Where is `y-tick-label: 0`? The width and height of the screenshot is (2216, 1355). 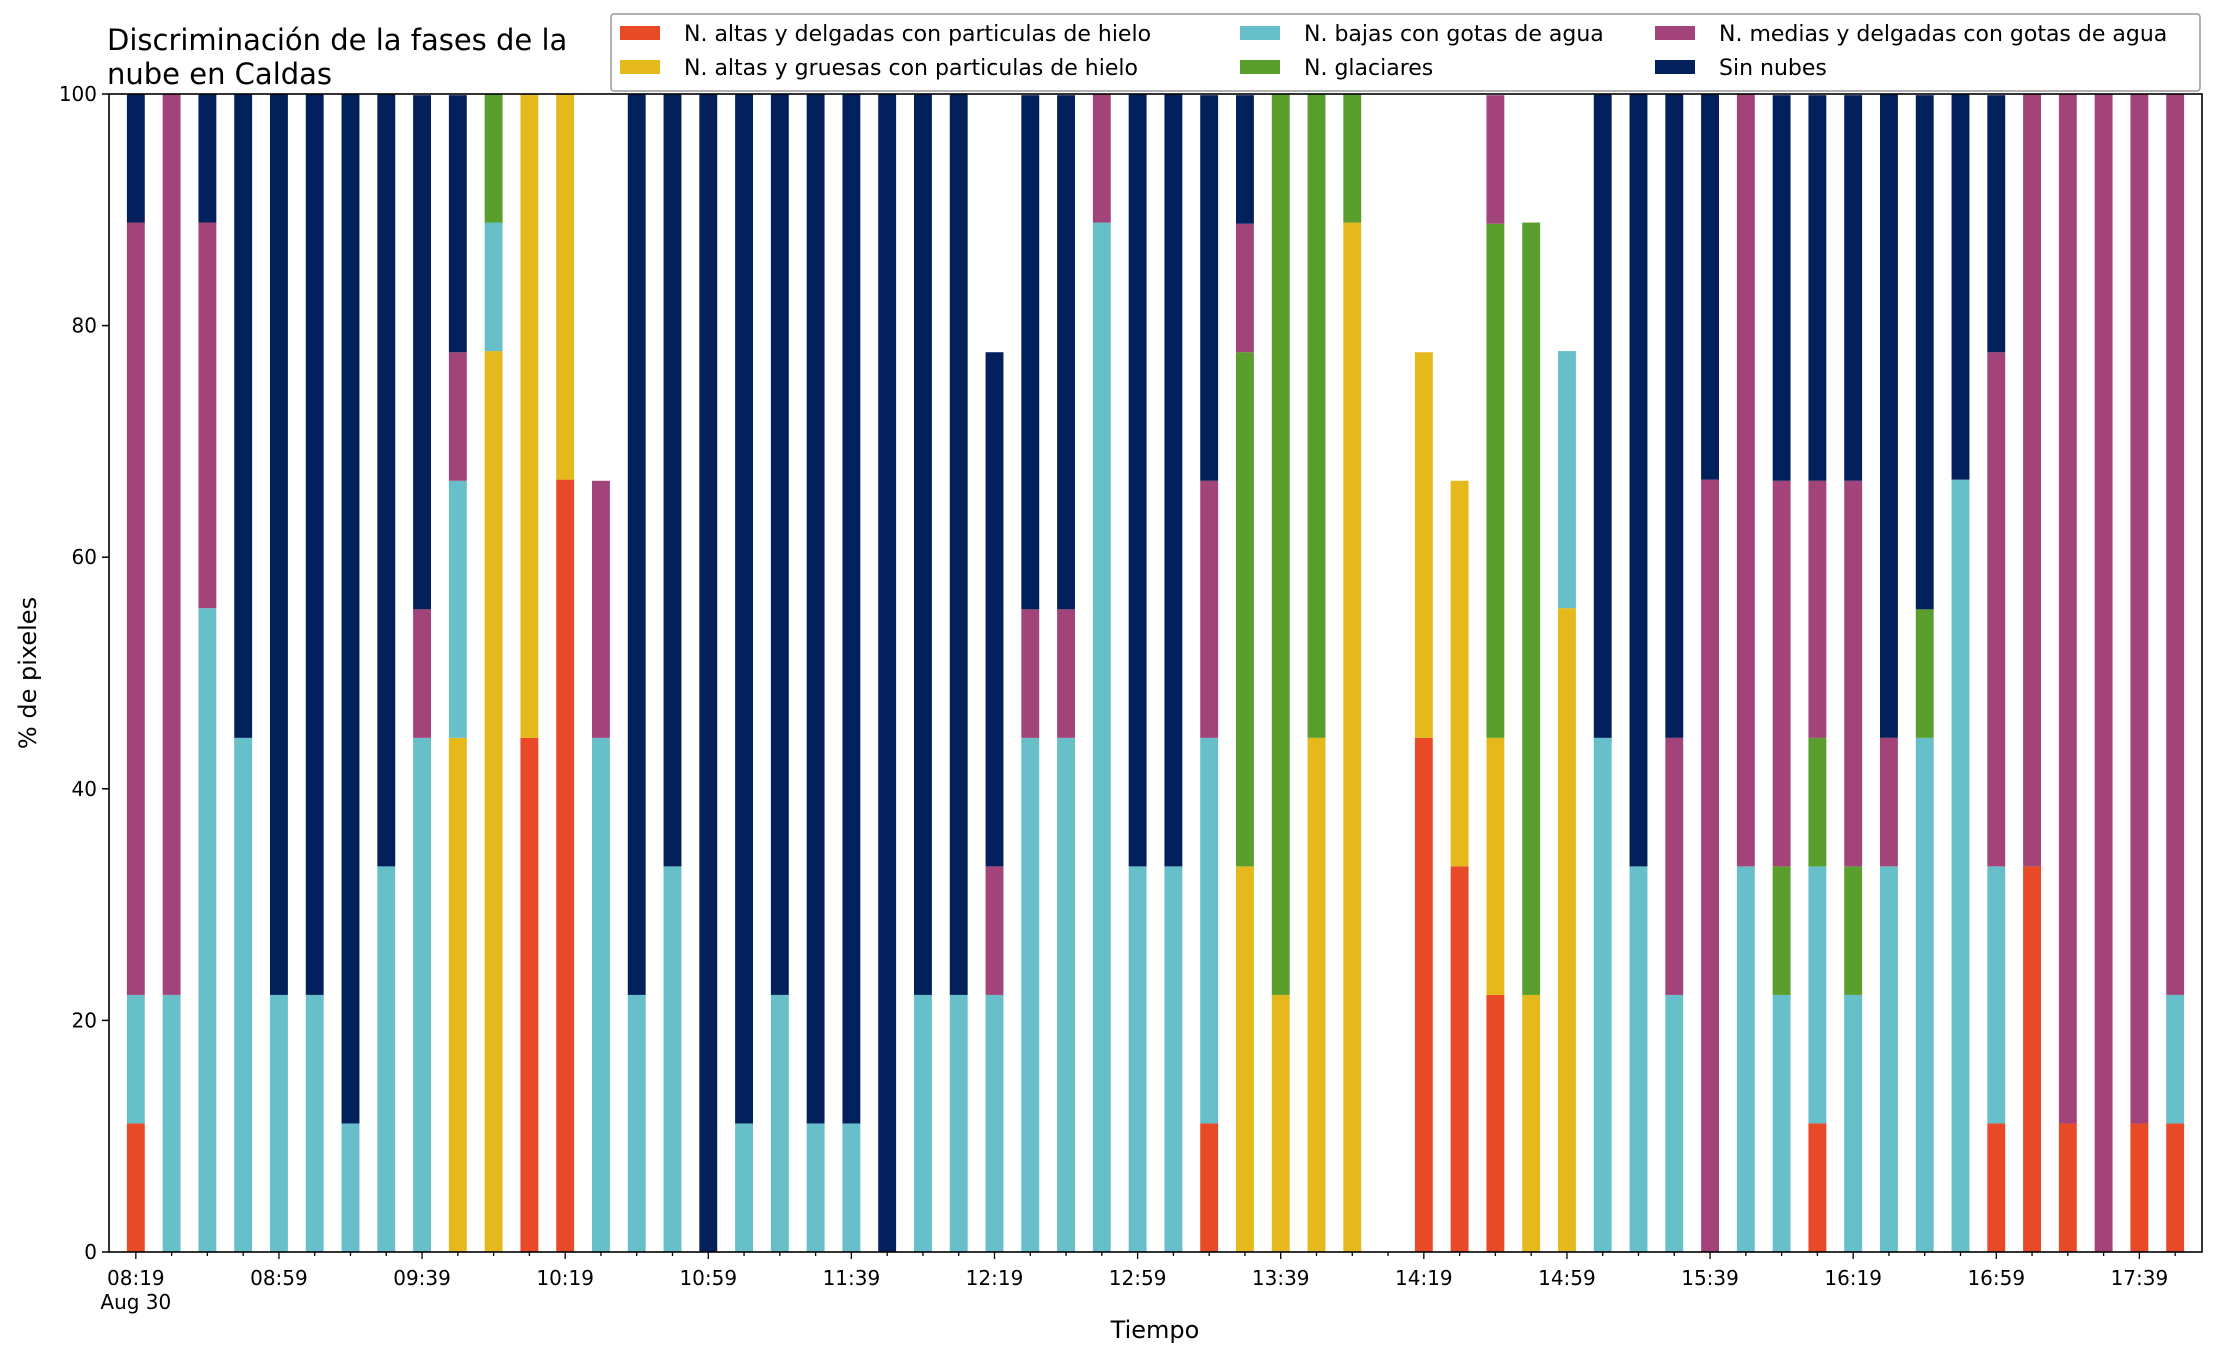 y-tick-label: 0 is located at coordinates (90, 1252).